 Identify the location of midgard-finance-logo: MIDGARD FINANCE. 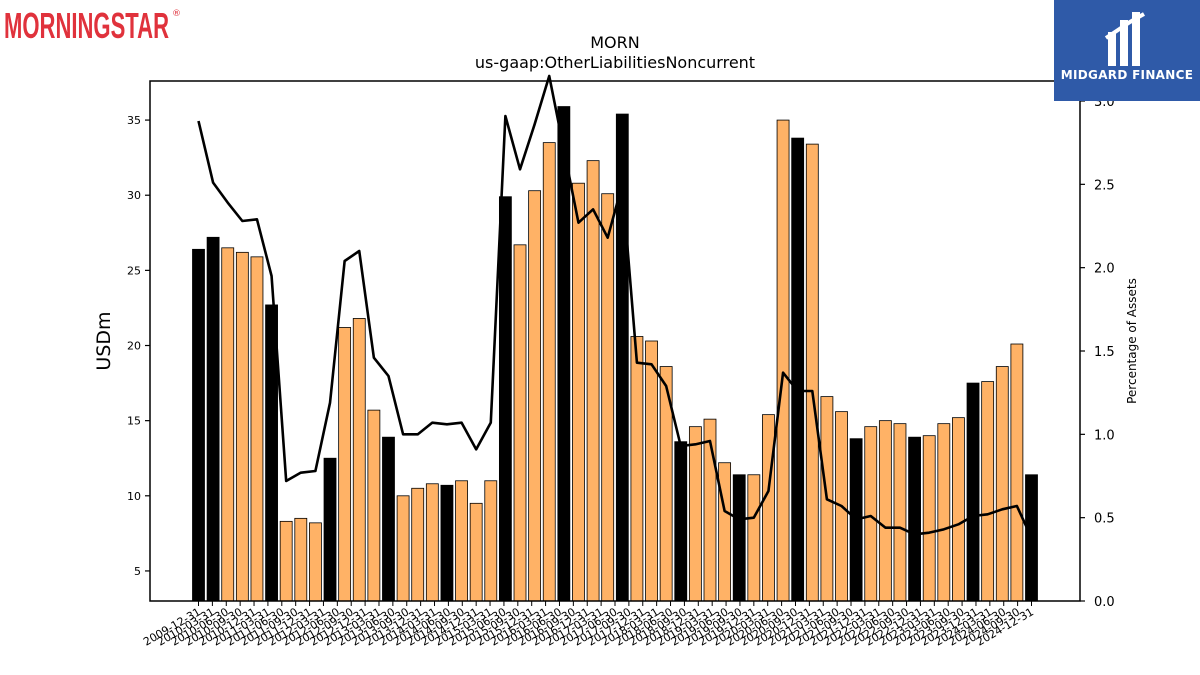
(1127, 50).